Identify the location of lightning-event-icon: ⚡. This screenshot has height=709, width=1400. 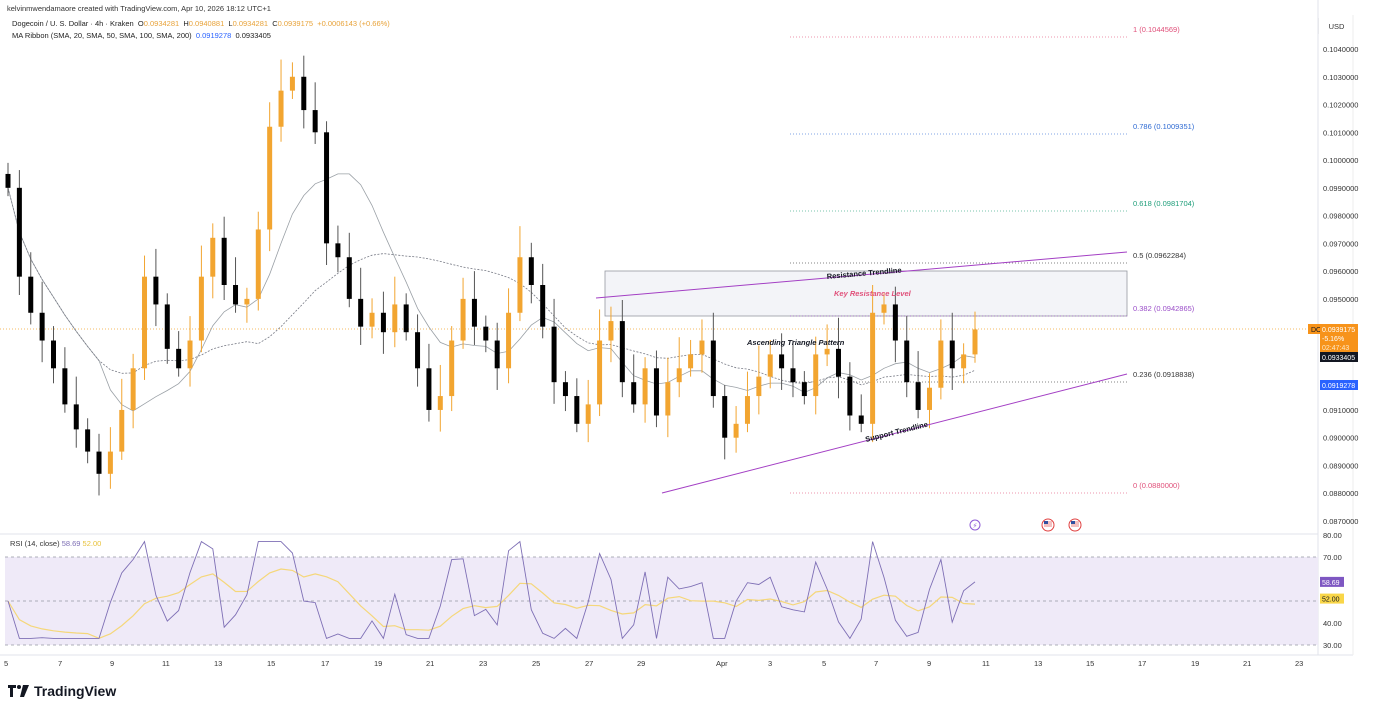
(975, 525).